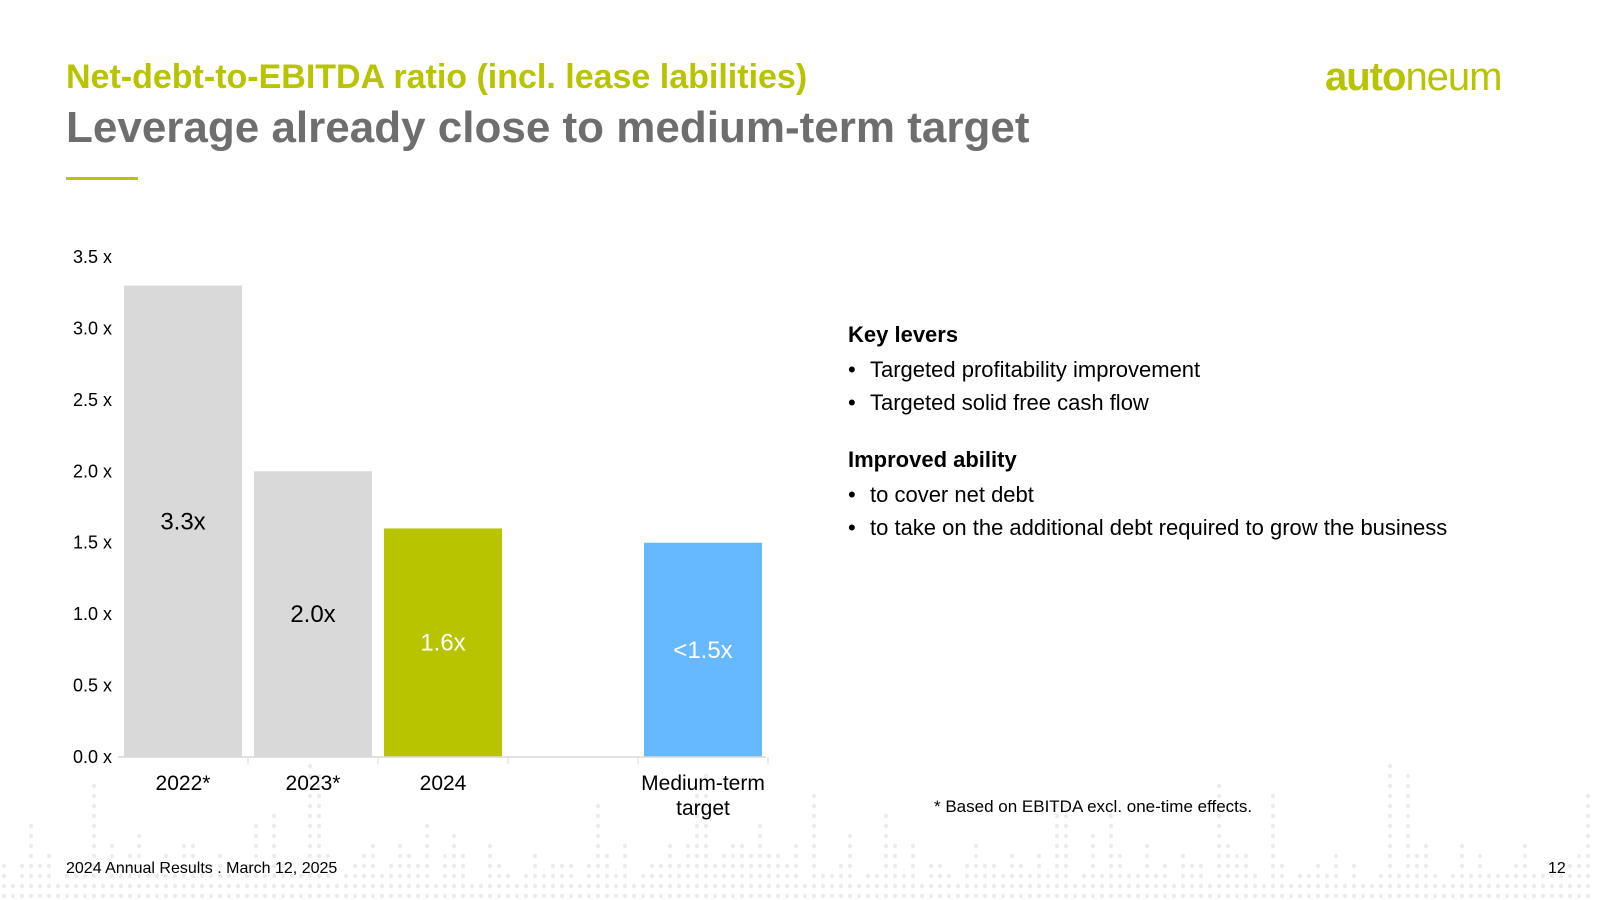 The width and height of the screenshot is (1600, 900). Describe the element at coordinates (102, 178) in the screenshot. I see `title-underline` at that location.